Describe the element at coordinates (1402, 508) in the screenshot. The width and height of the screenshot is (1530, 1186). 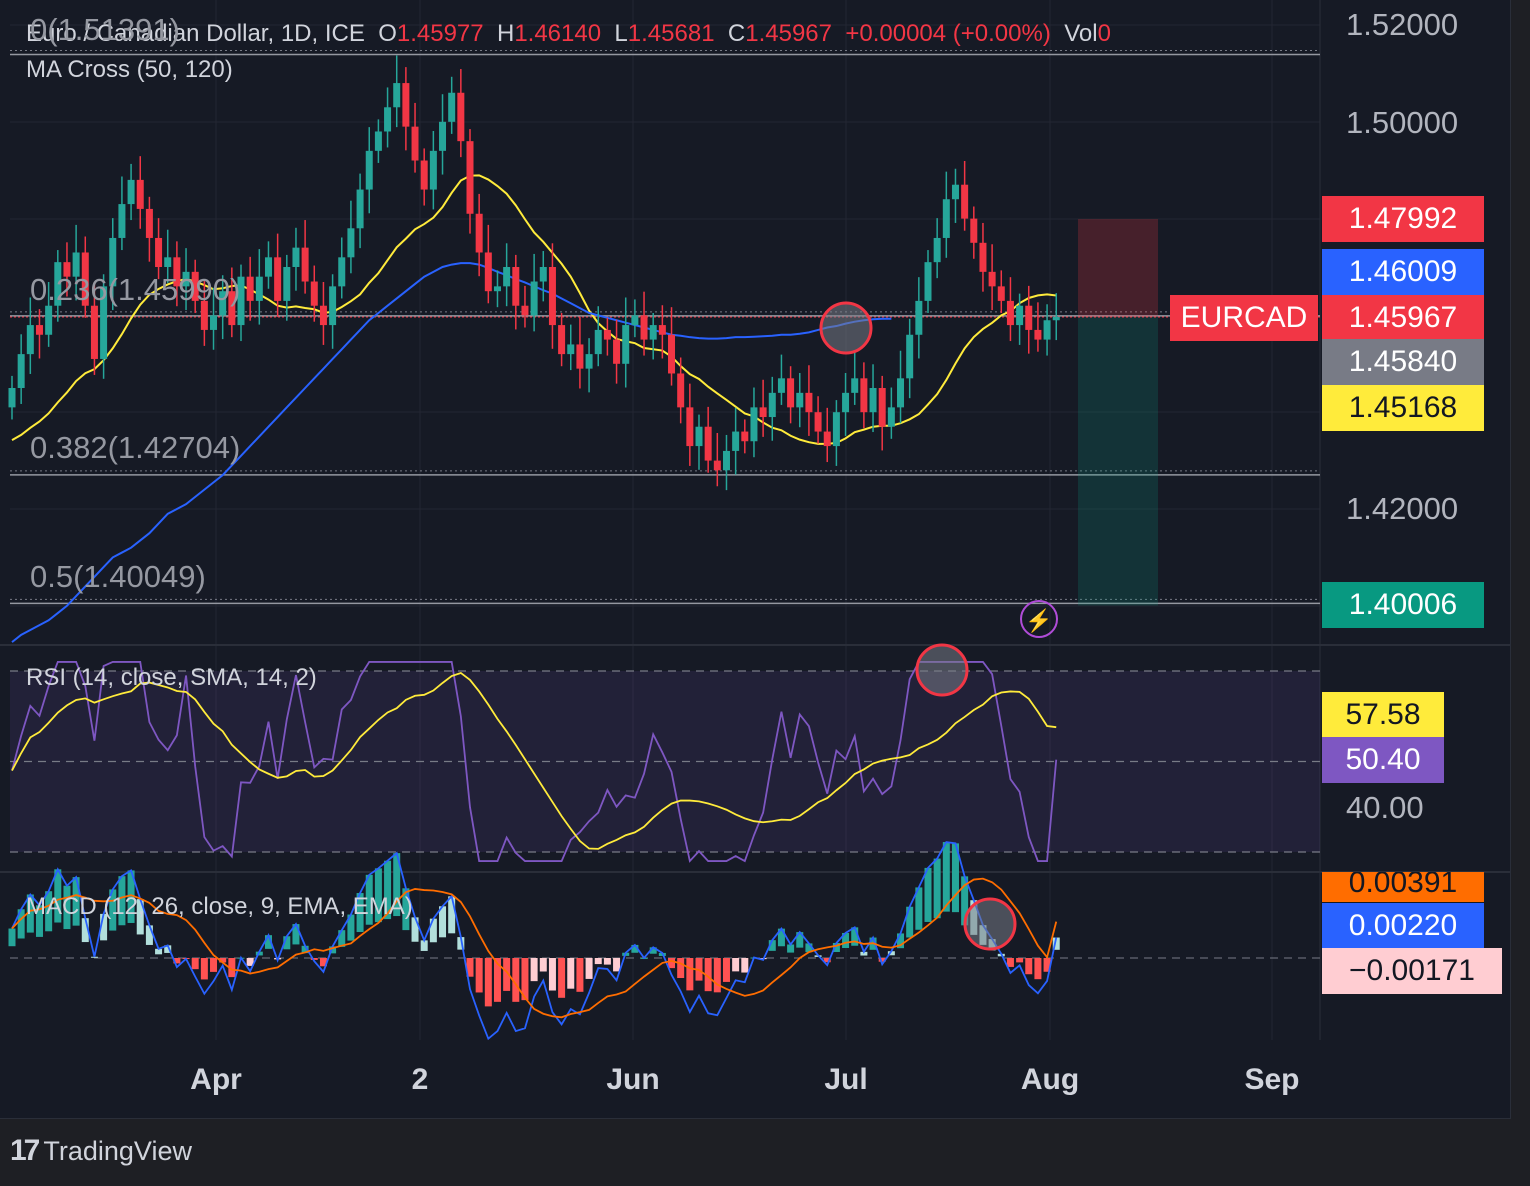
I see `price-tick-142: 1.42000` at that location.